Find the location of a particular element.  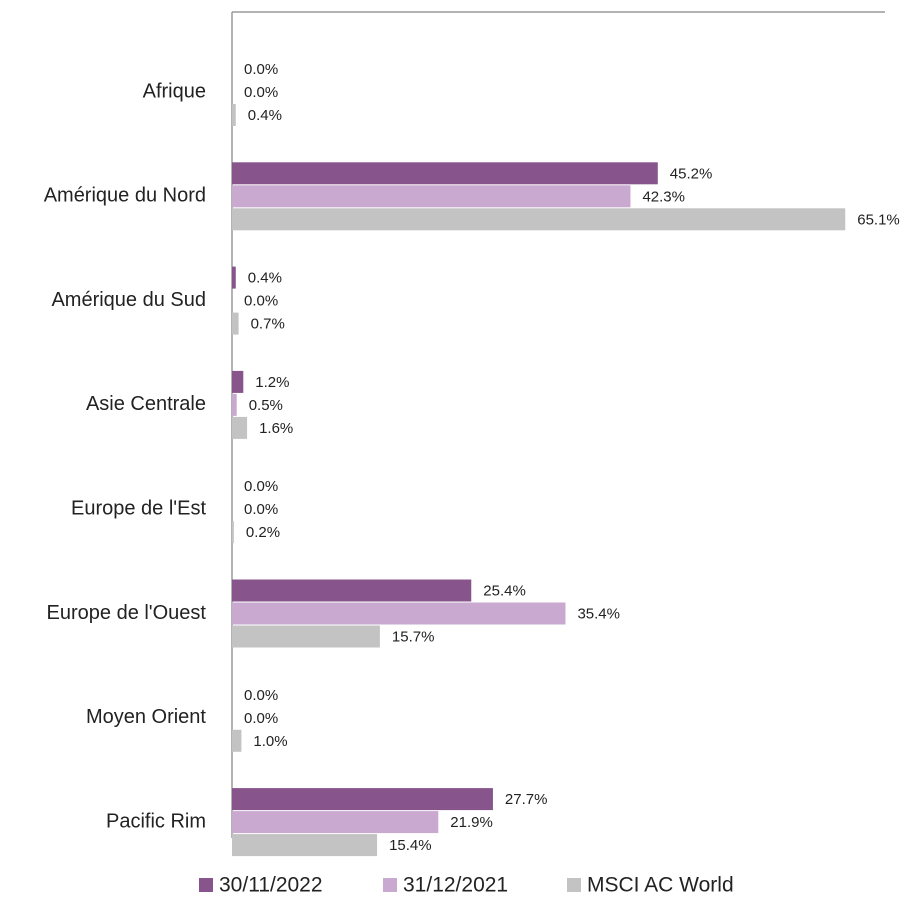

category-label-pacific-rim: Pacific Rim is located at coordinates (156, 821).